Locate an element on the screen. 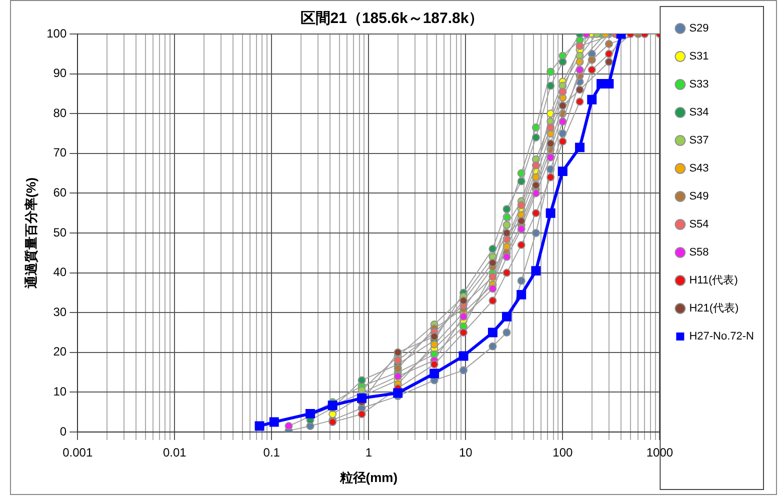 This screenshot has height=498, width=778. x-tick-label: 0.1 is located at coordinates (271, 453).